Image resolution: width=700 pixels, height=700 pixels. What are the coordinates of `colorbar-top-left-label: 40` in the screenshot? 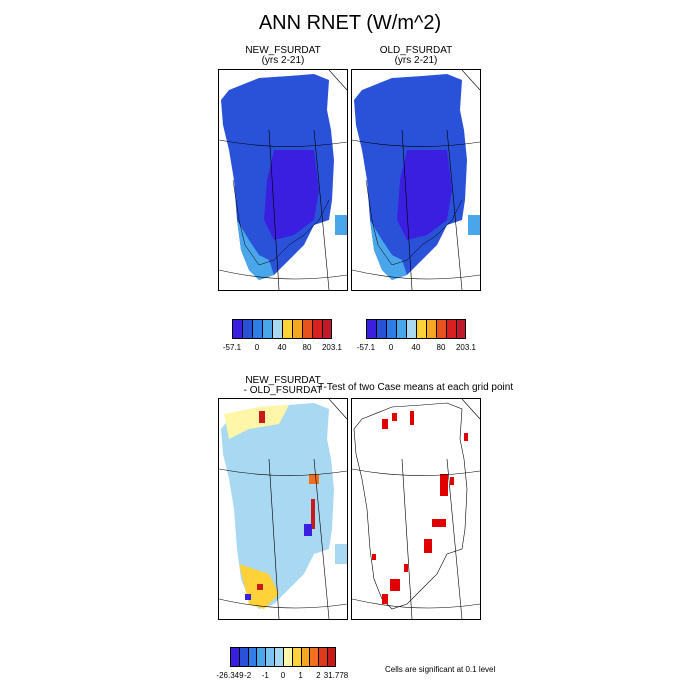 It's located at (282, 347).